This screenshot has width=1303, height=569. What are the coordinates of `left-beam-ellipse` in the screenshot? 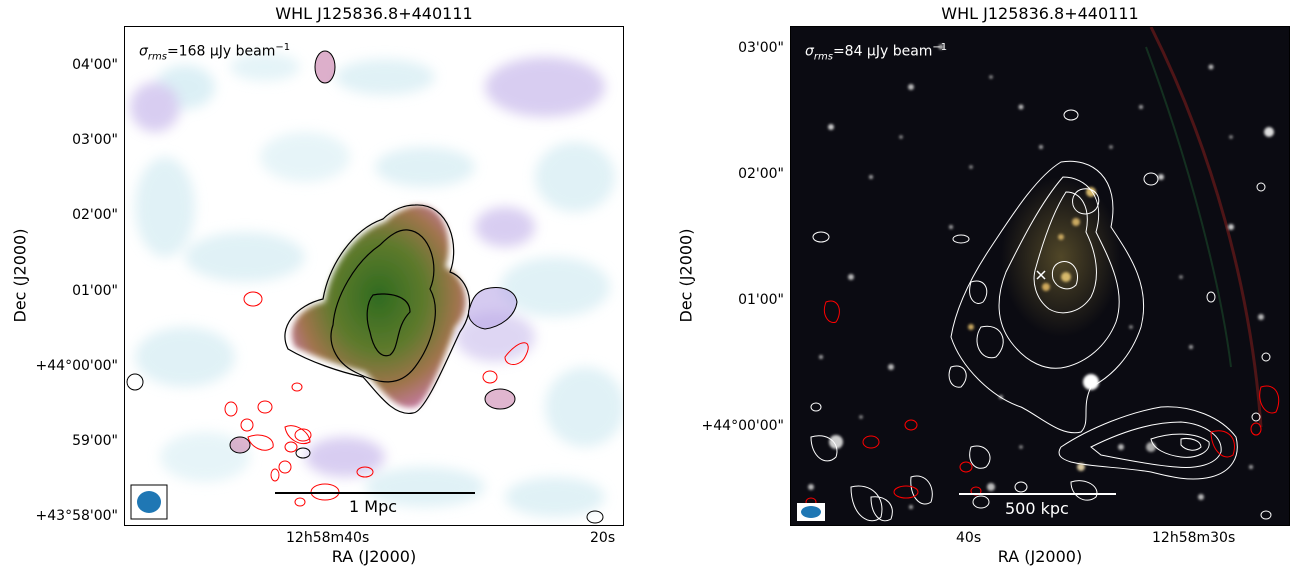 It's located at (149, 502).